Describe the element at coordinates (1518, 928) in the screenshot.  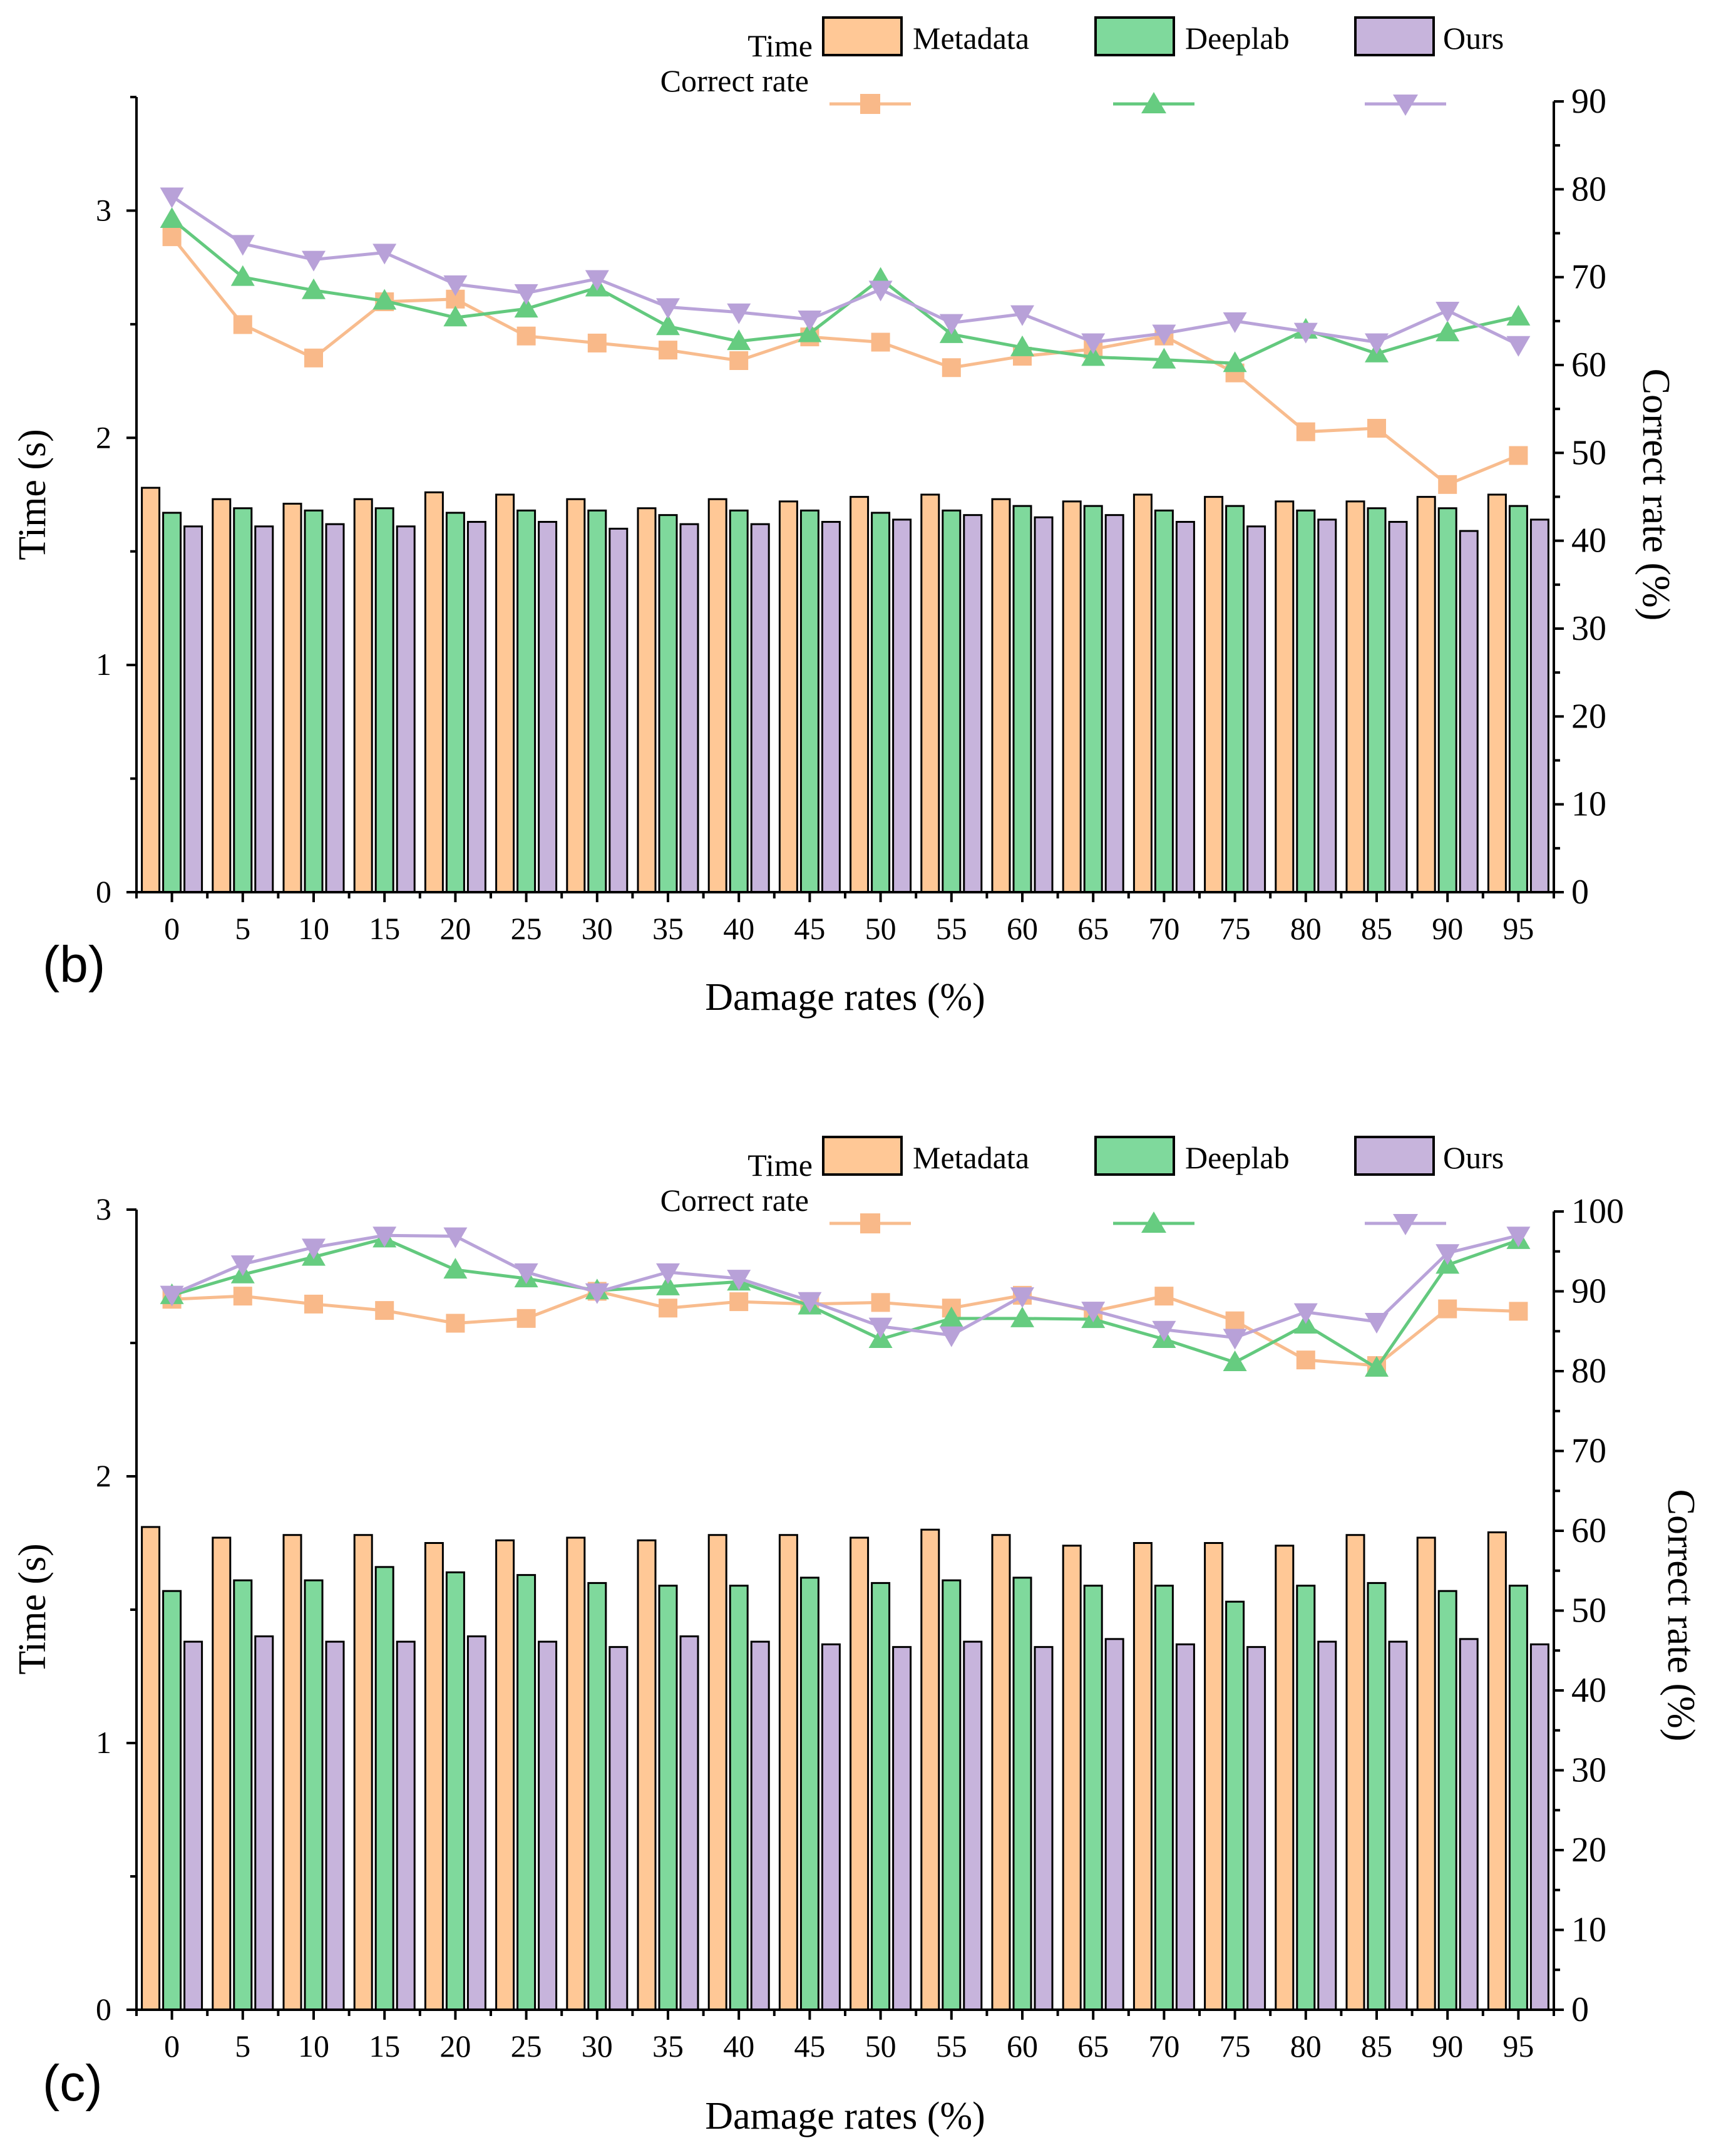
I see `x-tick-label: 95` at that location.